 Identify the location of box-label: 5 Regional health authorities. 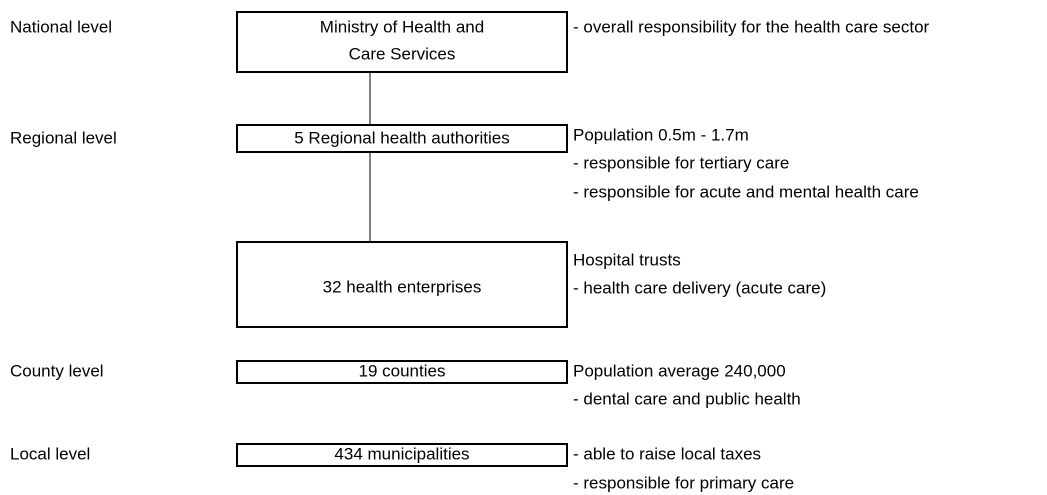
(401, 137).